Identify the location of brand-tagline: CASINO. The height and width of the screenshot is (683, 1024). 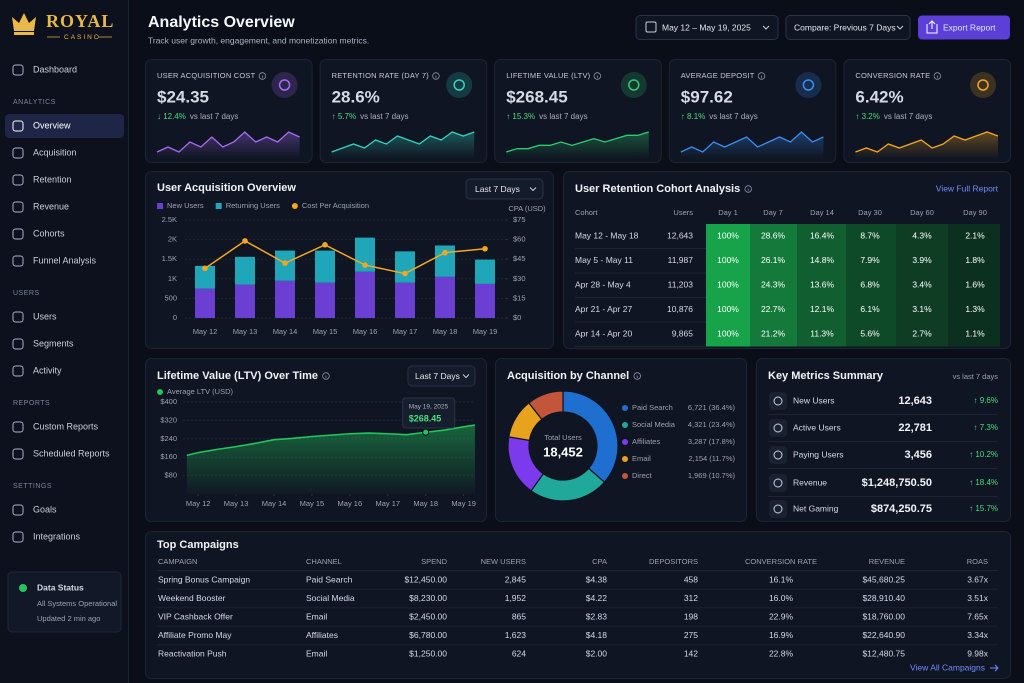
(82, 37).